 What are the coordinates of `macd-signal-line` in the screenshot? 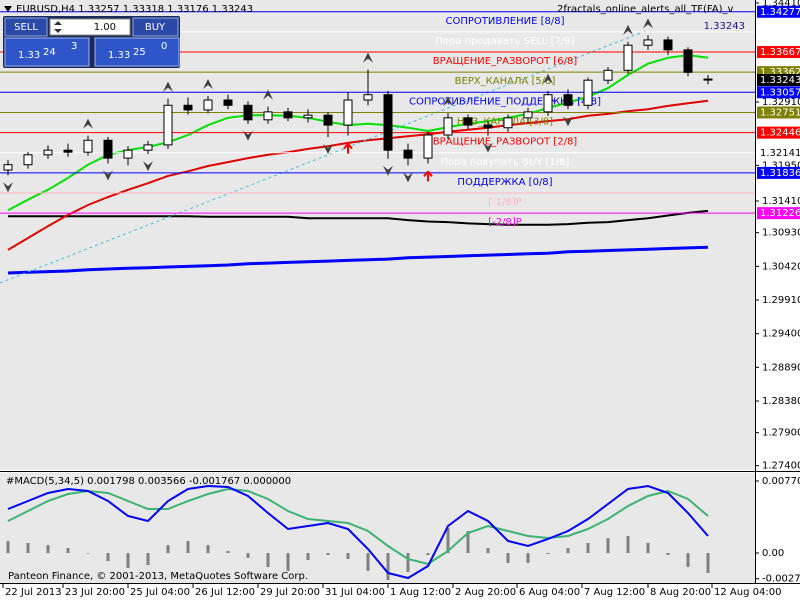 It's located at (358, 526).